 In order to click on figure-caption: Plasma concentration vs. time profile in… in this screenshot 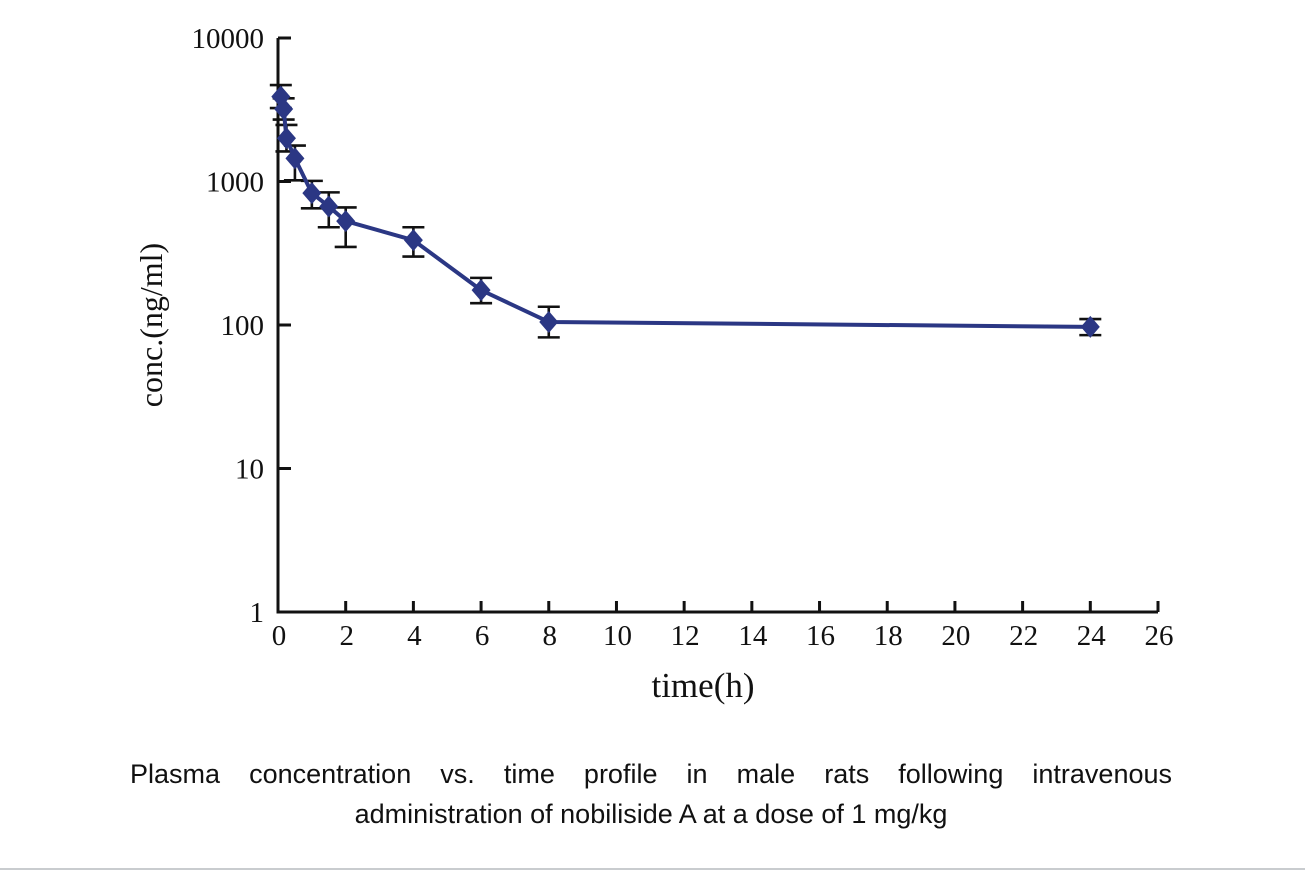, I will do `click(651, 794)`.